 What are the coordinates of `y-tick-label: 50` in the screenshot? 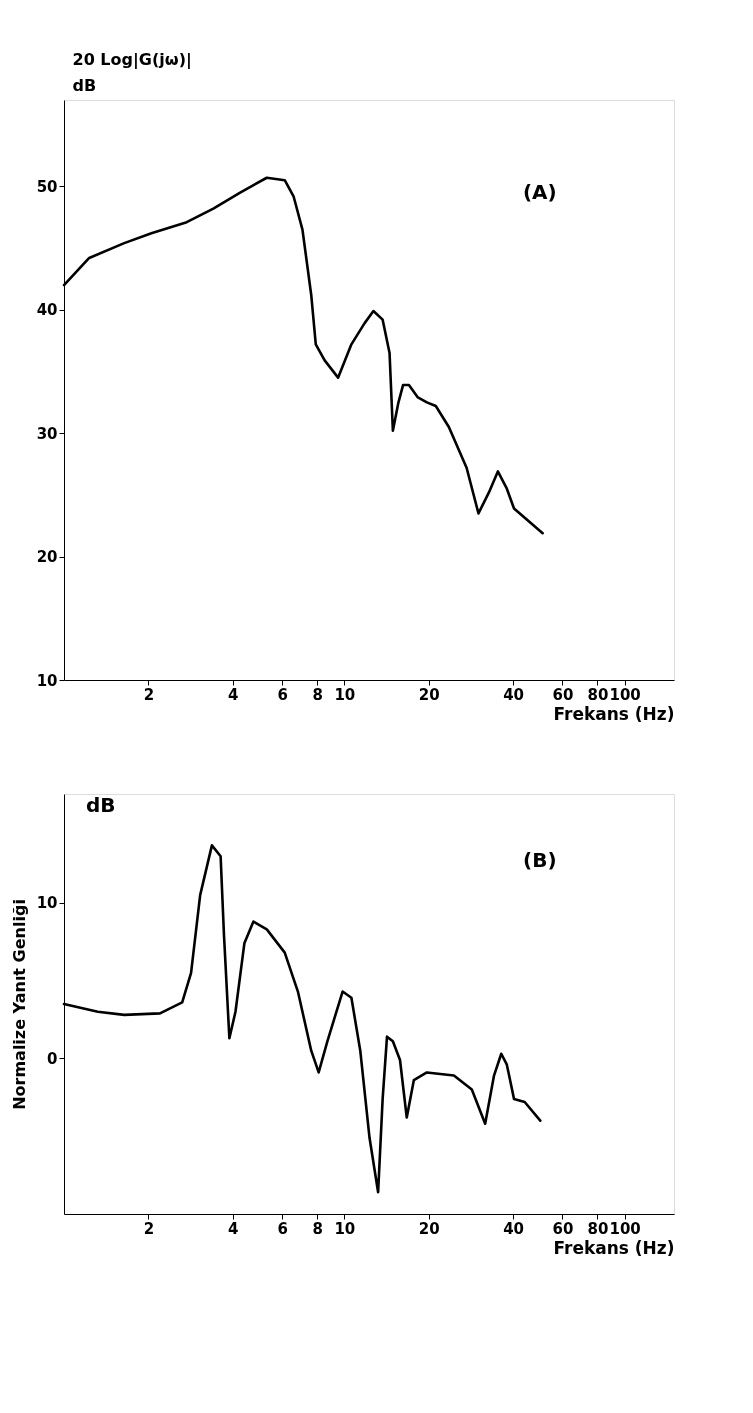 It's located at (47, 186).